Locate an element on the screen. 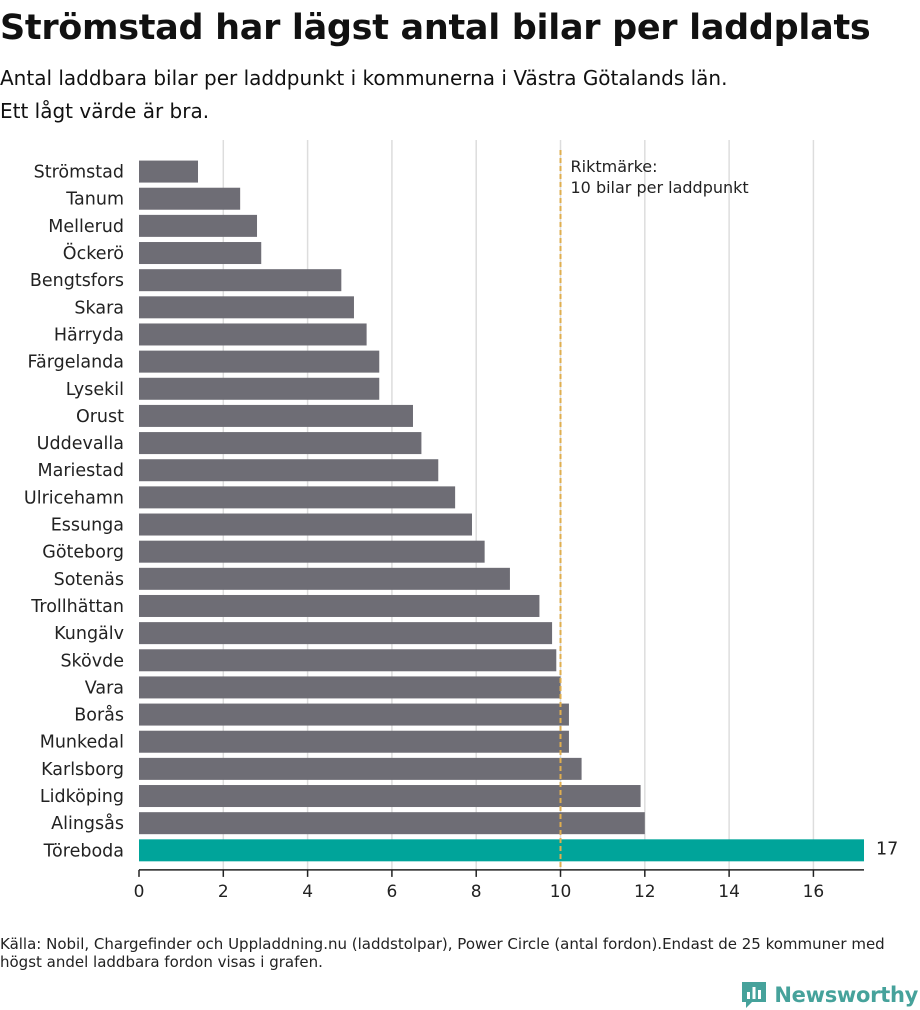 This screenshot has height=1010, width=920. category-label-9: Orust is located at coordinates (100, 417).